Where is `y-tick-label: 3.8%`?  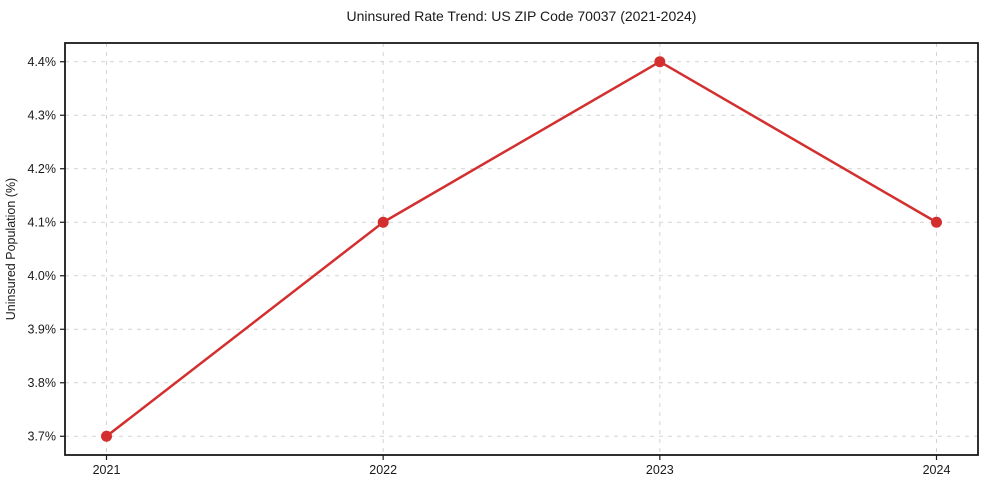
y-tick-label: 3.8% is located at coordinates (42, 383).